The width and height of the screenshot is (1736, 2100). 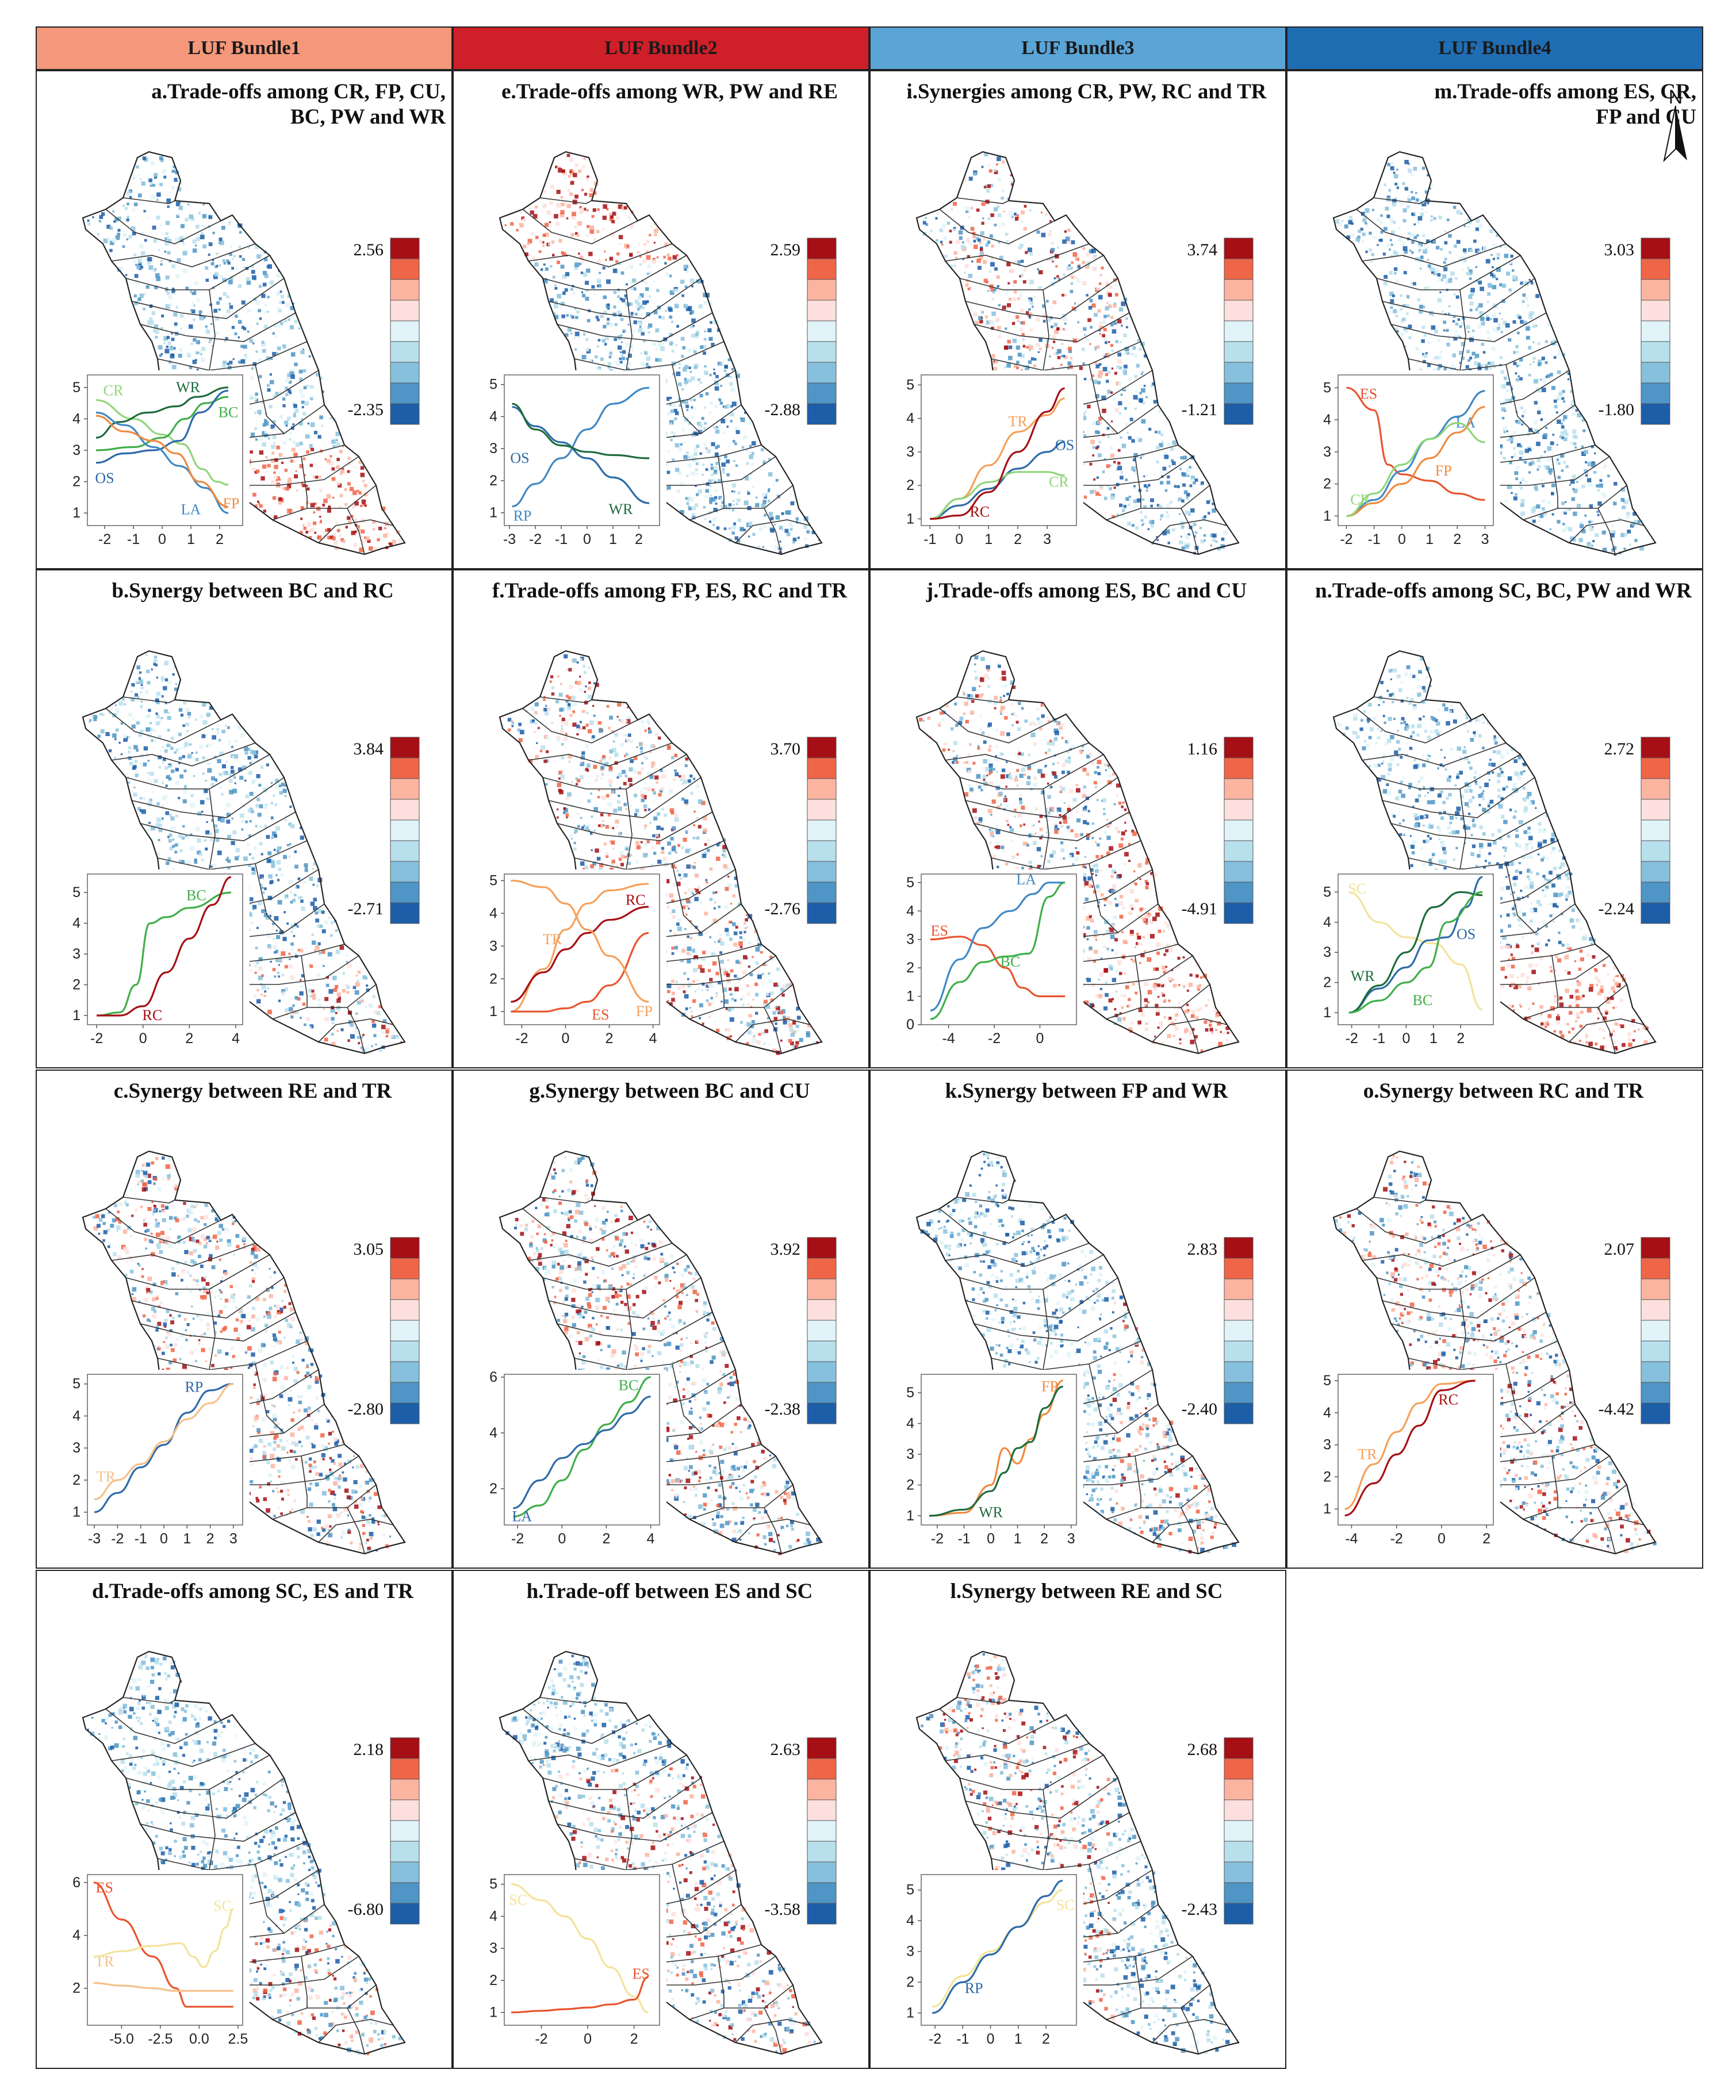 I want to click on inset-chart: -2 0 2 4 1 2 3 4 5 TR RC ES FP, so click(x=568, y=961).